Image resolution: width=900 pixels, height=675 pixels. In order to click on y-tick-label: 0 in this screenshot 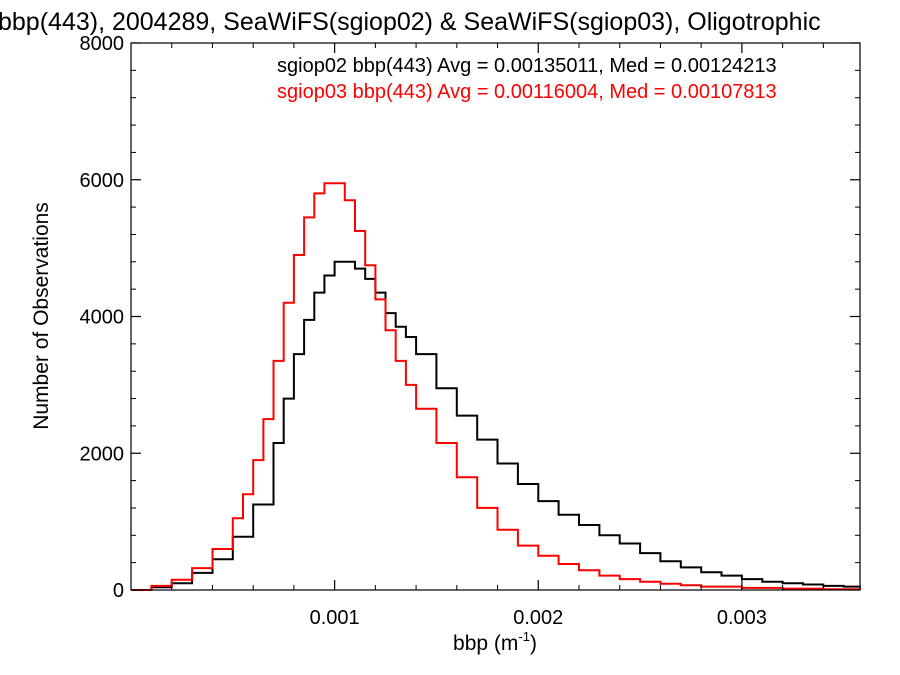, I will do `click(118, 591)`.